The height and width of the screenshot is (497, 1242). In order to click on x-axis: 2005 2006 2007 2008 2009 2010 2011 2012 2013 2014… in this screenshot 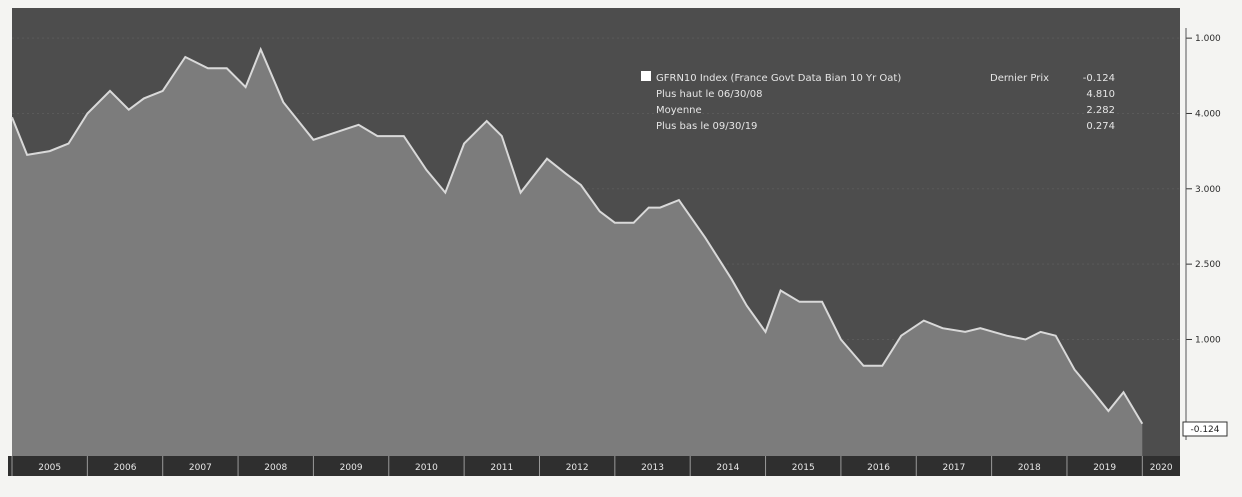, I will do `click(592, 466)`.